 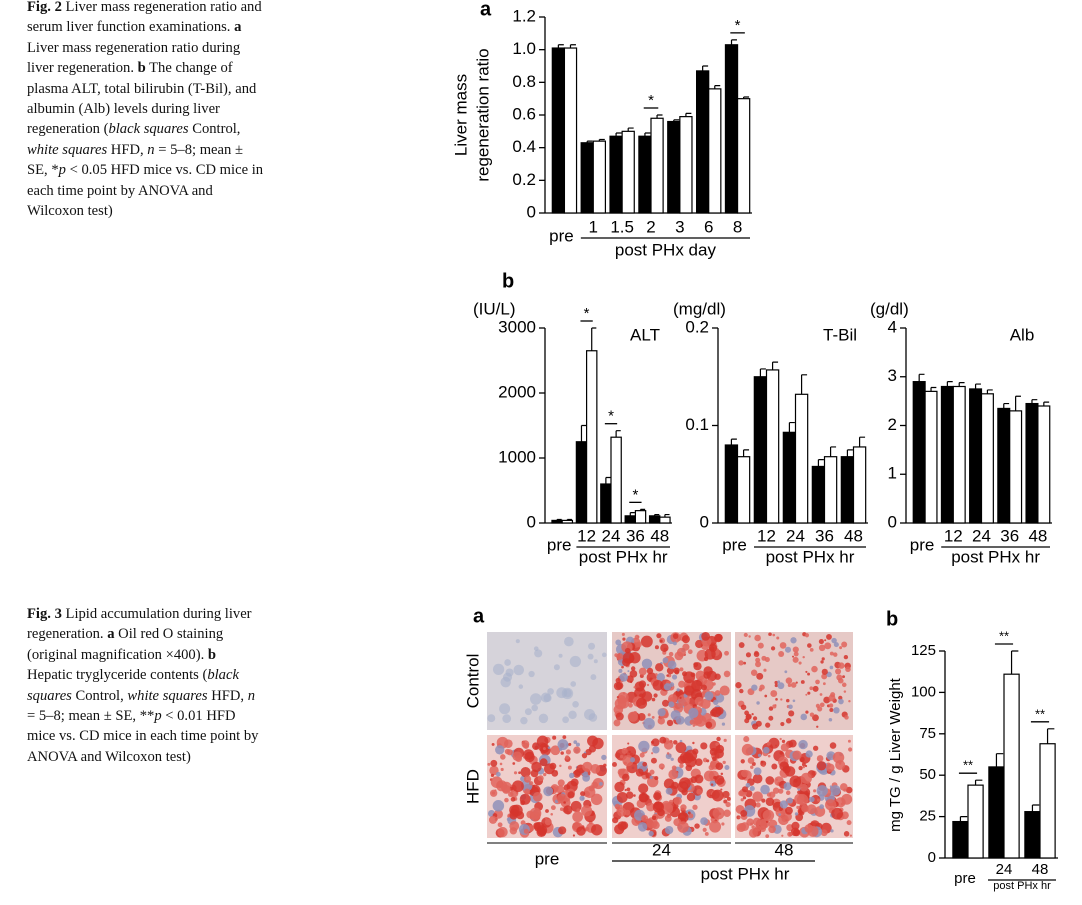 What do you see at coordinates (650, 226) in the screenshot?
I see `x-tick-label: 2` at bounding box center [650, 226].